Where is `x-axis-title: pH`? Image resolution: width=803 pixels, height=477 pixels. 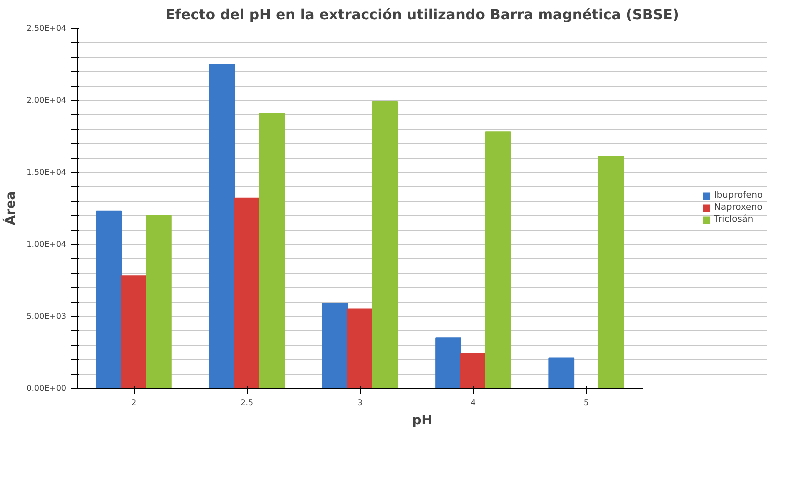 x-axis-title: pH is located at coordinates (422, 421).